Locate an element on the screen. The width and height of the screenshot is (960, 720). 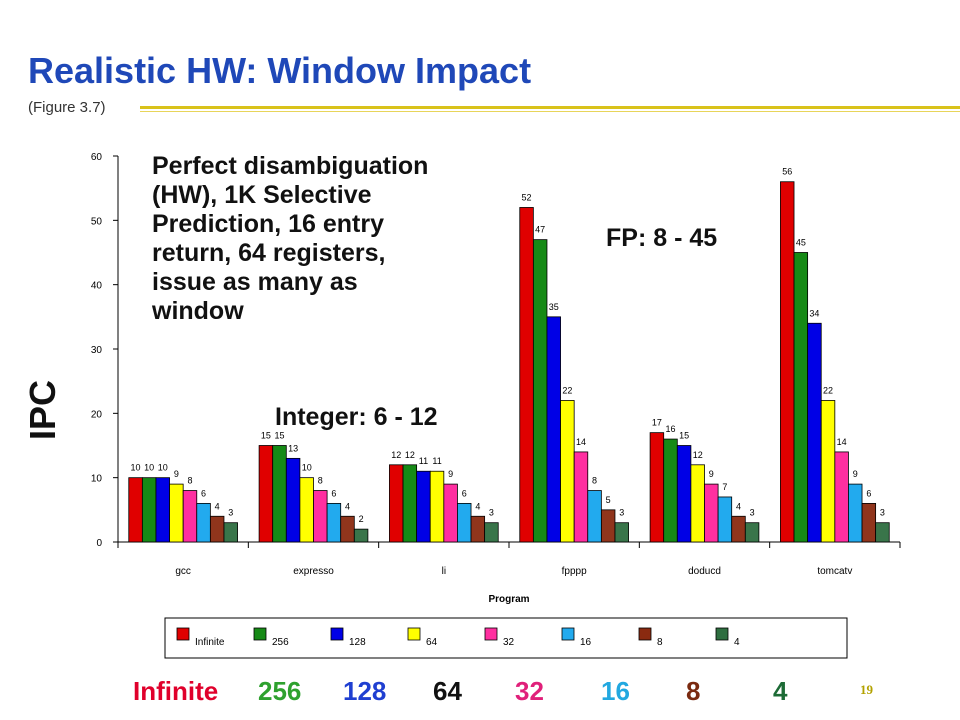
y-tick-label: 30 is located at coordinates (97, 350).